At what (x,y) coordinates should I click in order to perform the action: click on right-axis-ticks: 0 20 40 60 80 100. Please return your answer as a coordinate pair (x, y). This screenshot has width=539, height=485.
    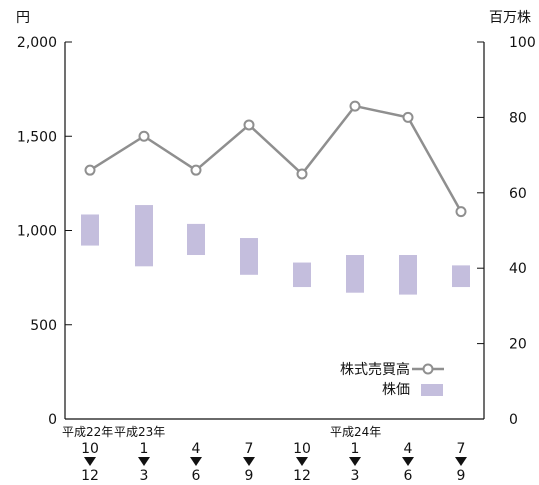
    Looking at the image, I should click on (506, 231).